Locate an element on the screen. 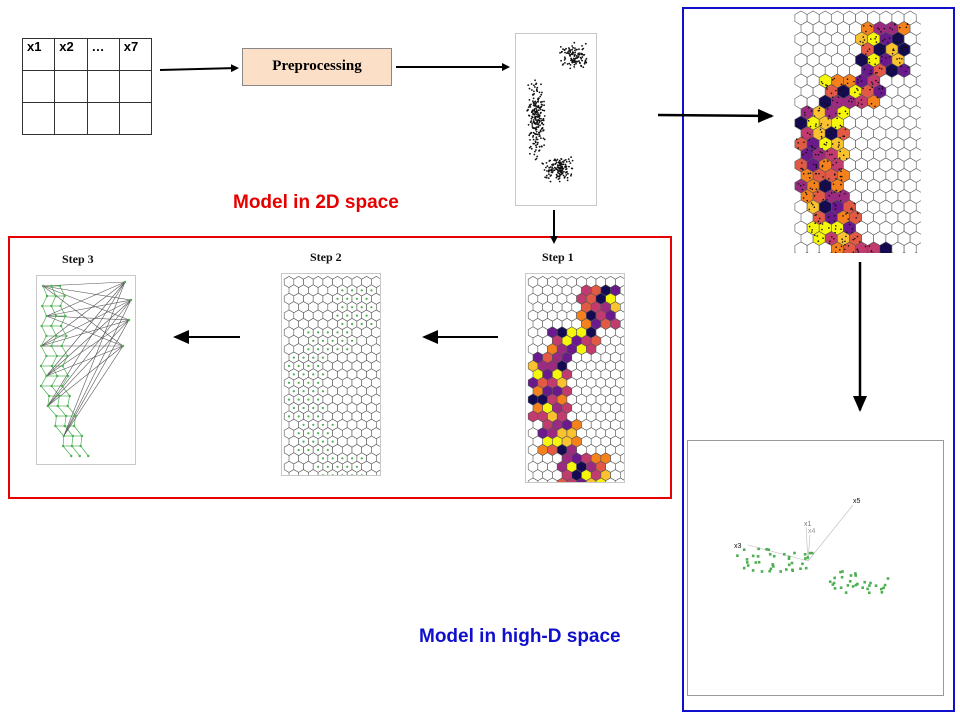  arrow-table-to-preprocessing is located at coordinates (199, 68).